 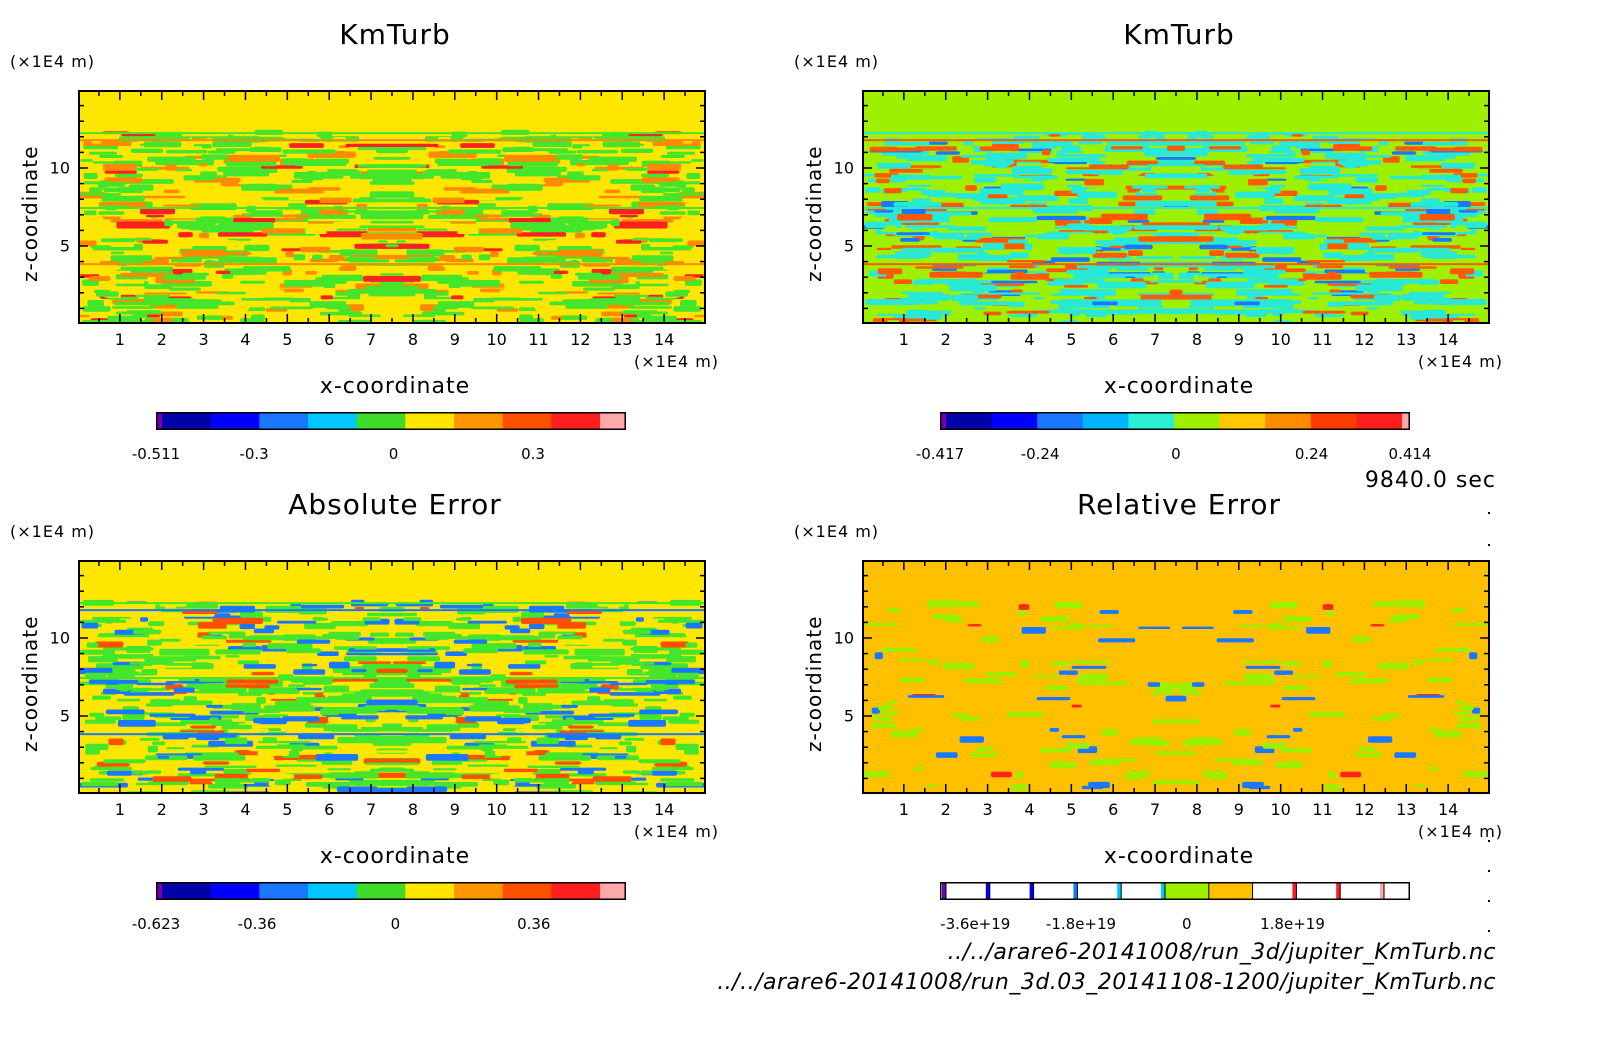 What do you see at coordinates (580, 809) in the screenshot?
I see `x-tick-label: 12` at bounding box center [580, 809].